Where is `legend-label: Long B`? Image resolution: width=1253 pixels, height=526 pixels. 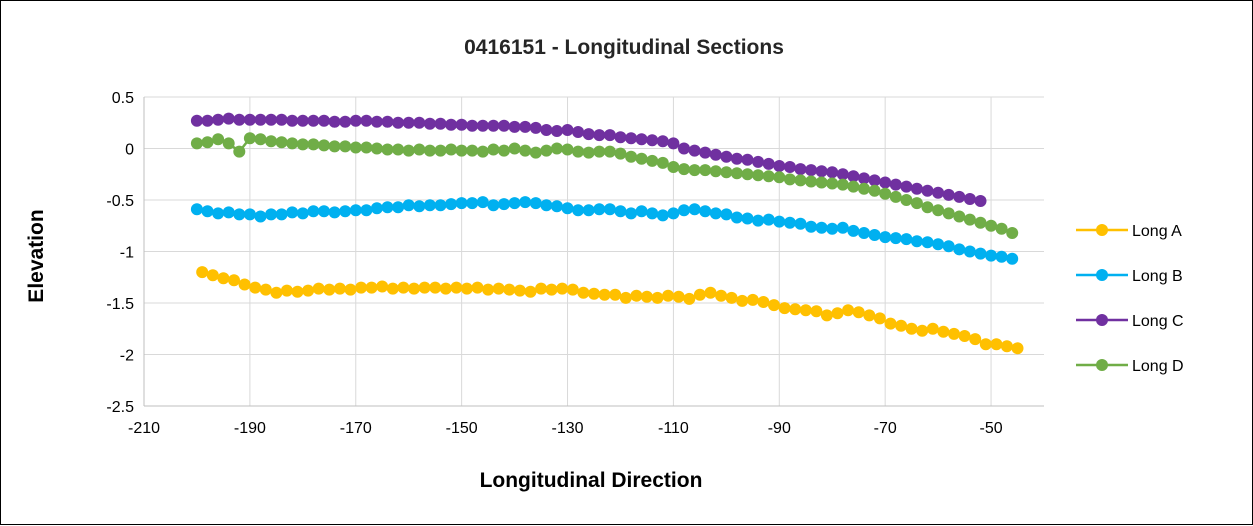 legend-label: Long B is located at coordinates (1157, 276).